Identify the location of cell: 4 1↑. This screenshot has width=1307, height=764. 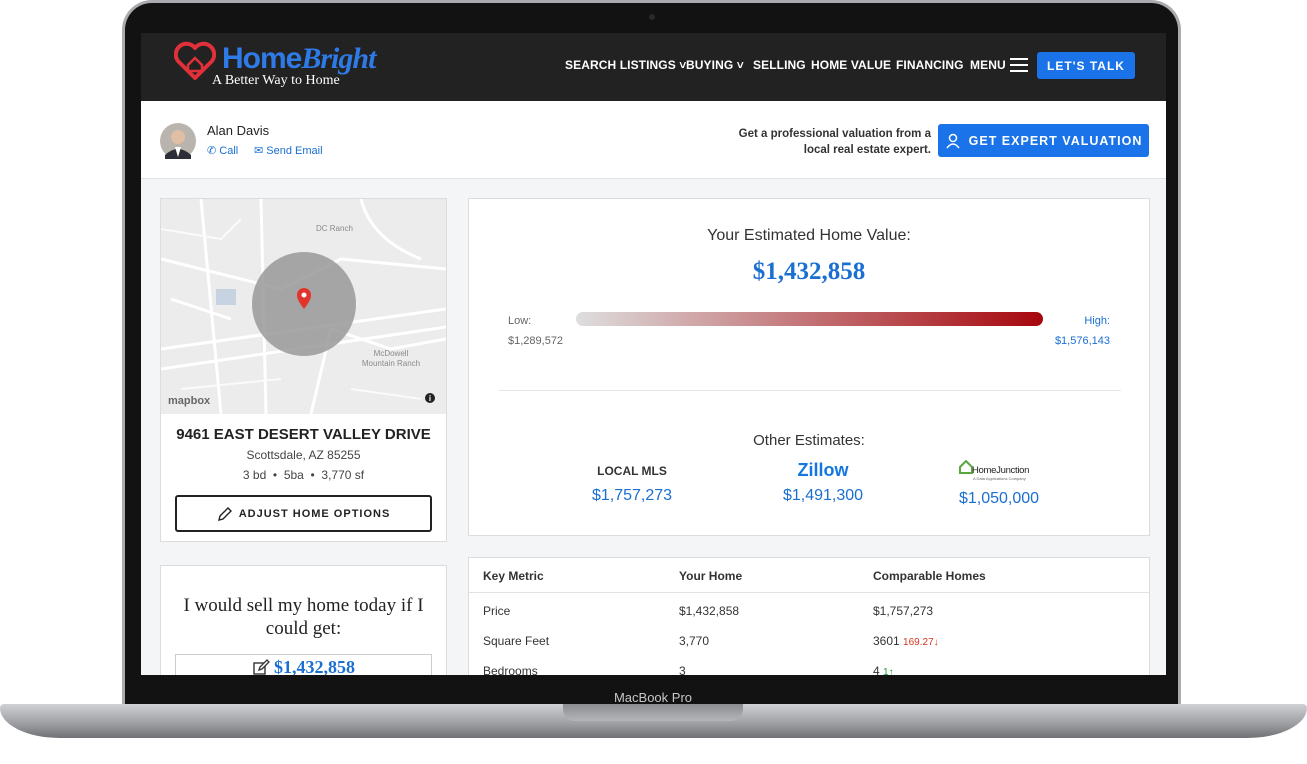
(883, 669).